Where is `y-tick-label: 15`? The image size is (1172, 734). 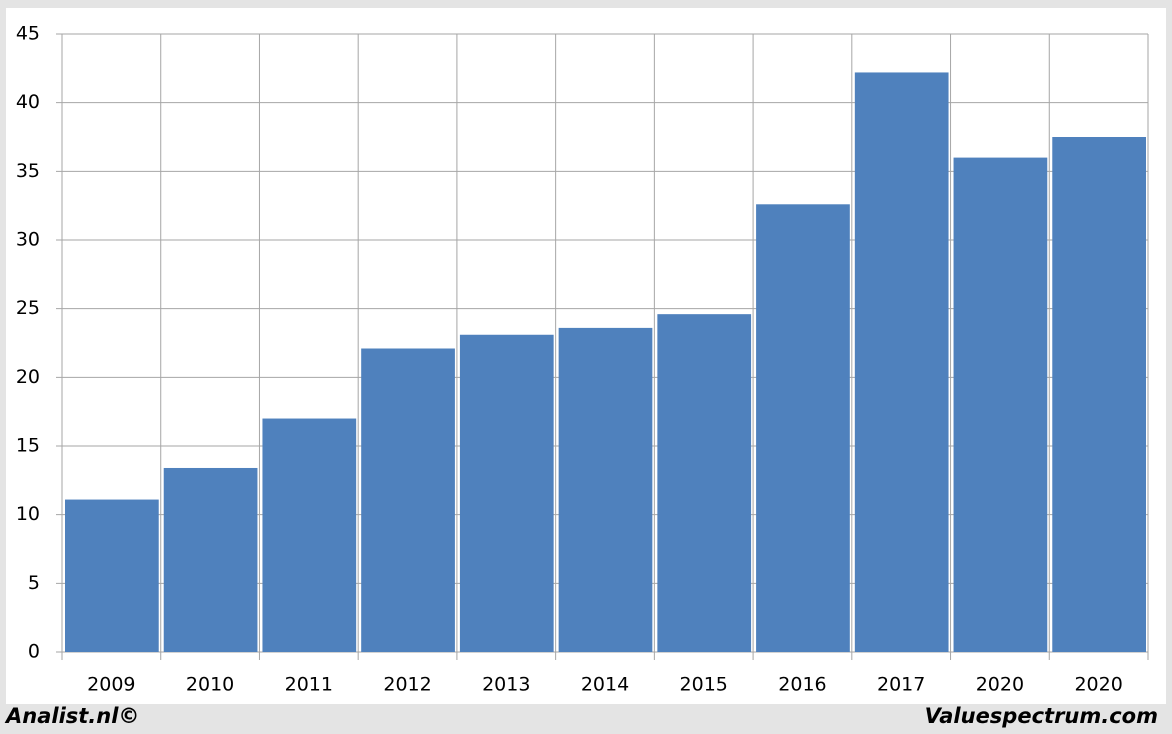
y-tick-label: 15 is located at coordinates (28, 446).